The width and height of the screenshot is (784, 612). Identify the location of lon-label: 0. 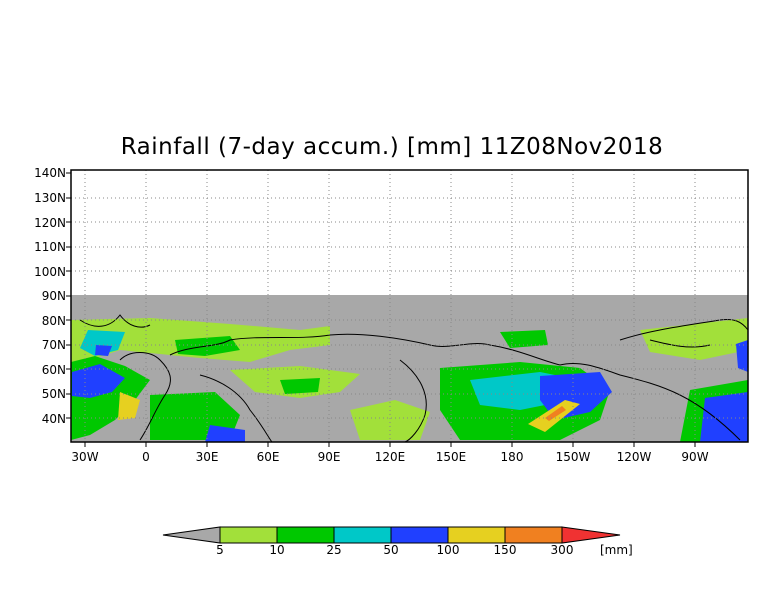
(146, 457).